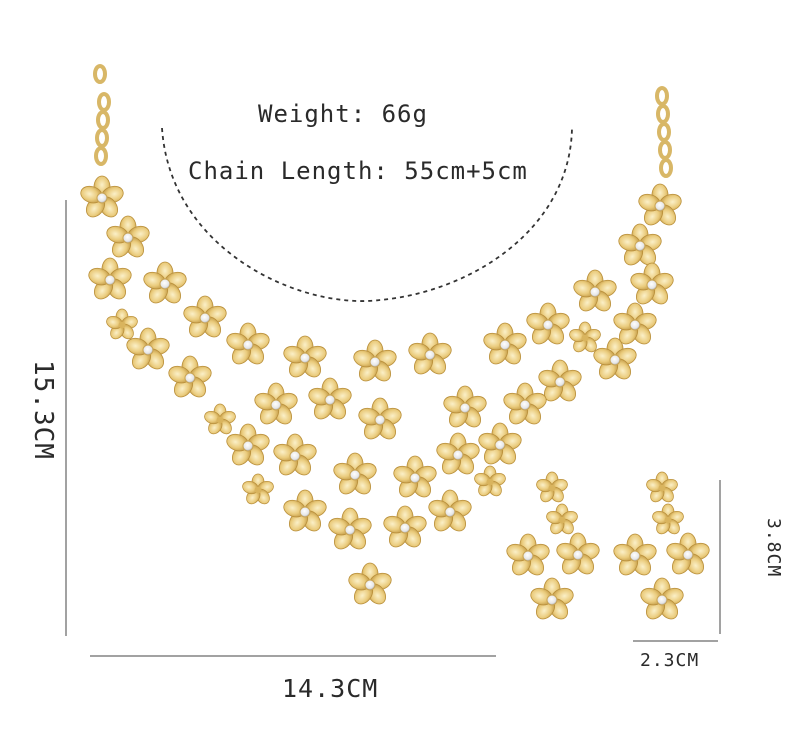  Describe the element at coordinates (670, 660) in the screenshot. I see `earring-width-label: 2.3CM` at that location.